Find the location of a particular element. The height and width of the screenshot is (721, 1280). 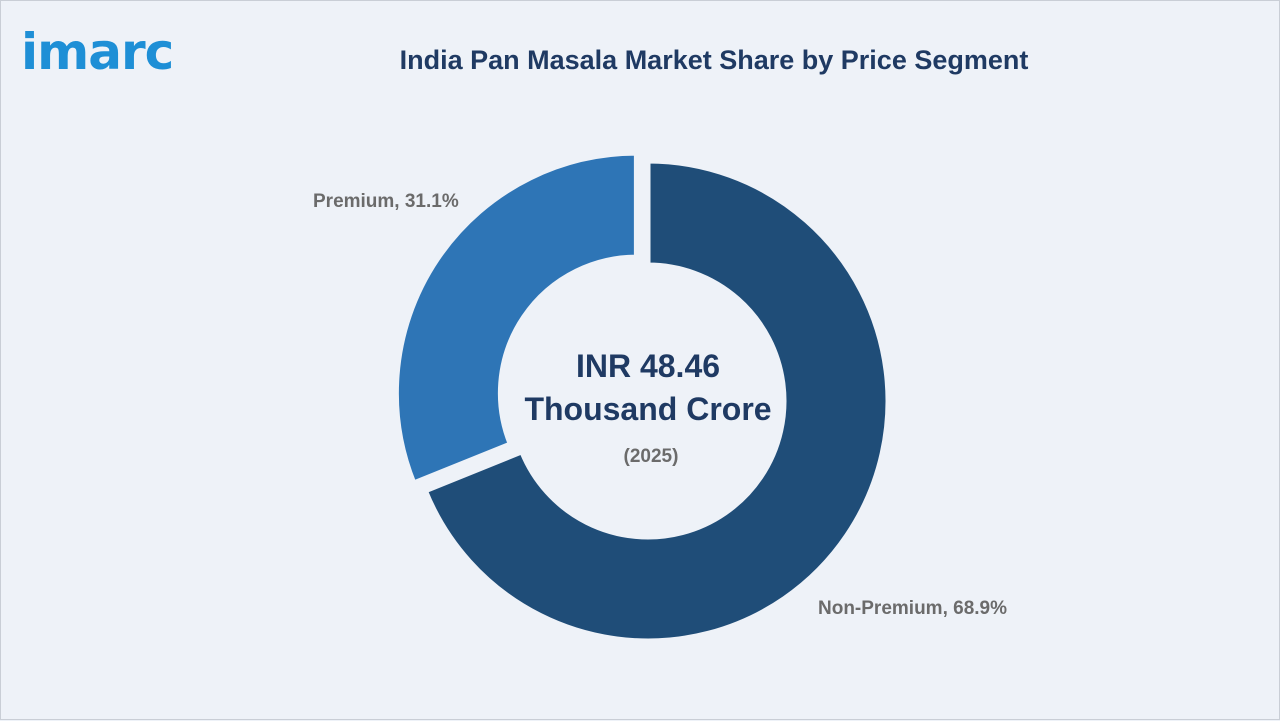

center-value-line2: Thousand Crore is located at coordinates (647, 409).